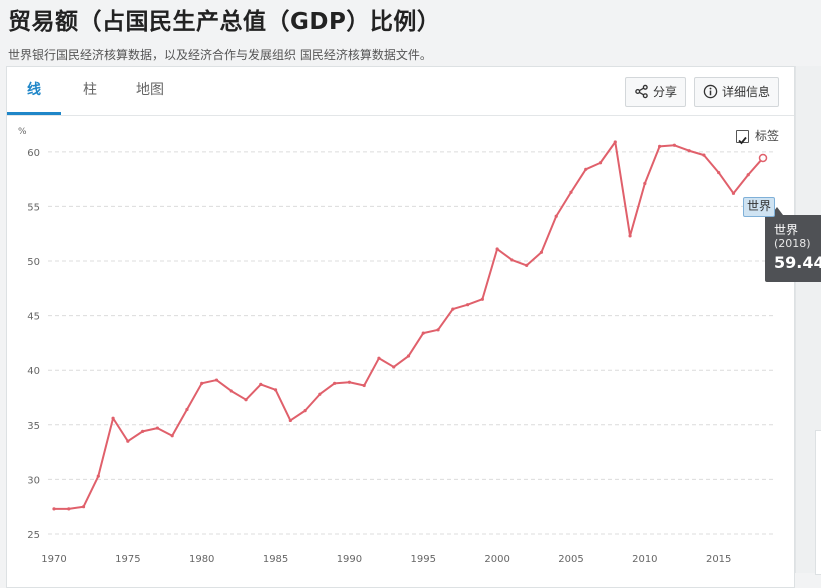 This screenshot has width=821, height=588. I want to click on y-tick-label: 50, so click(33, 262).